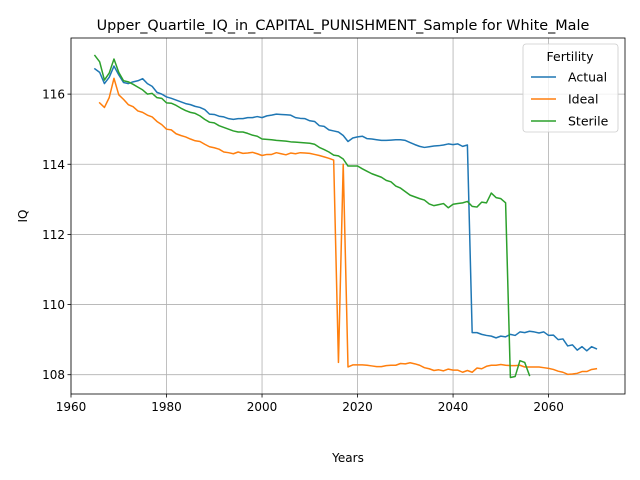 This screenshot has height=480, width=640. Describe the element at coordinates (53, 95) in the screenshot. I see `y-tick-label: 116` at that location.